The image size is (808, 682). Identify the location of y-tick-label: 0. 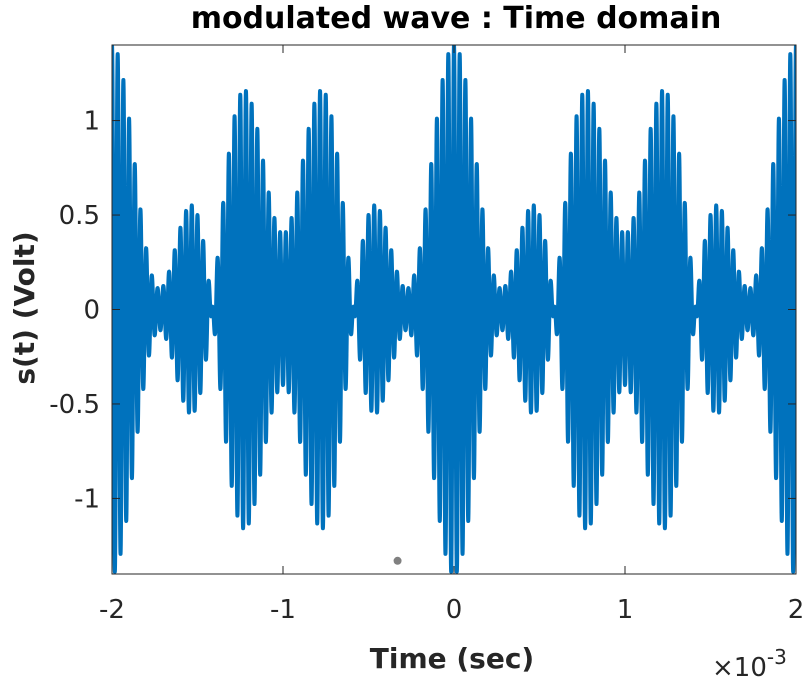
(91, 311).